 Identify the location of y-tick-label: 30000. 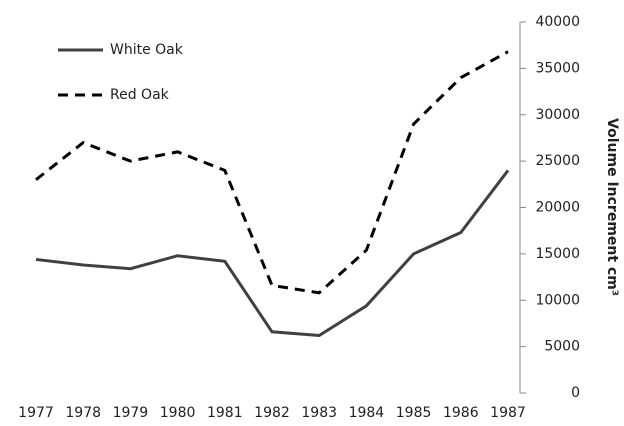
(557, 115).